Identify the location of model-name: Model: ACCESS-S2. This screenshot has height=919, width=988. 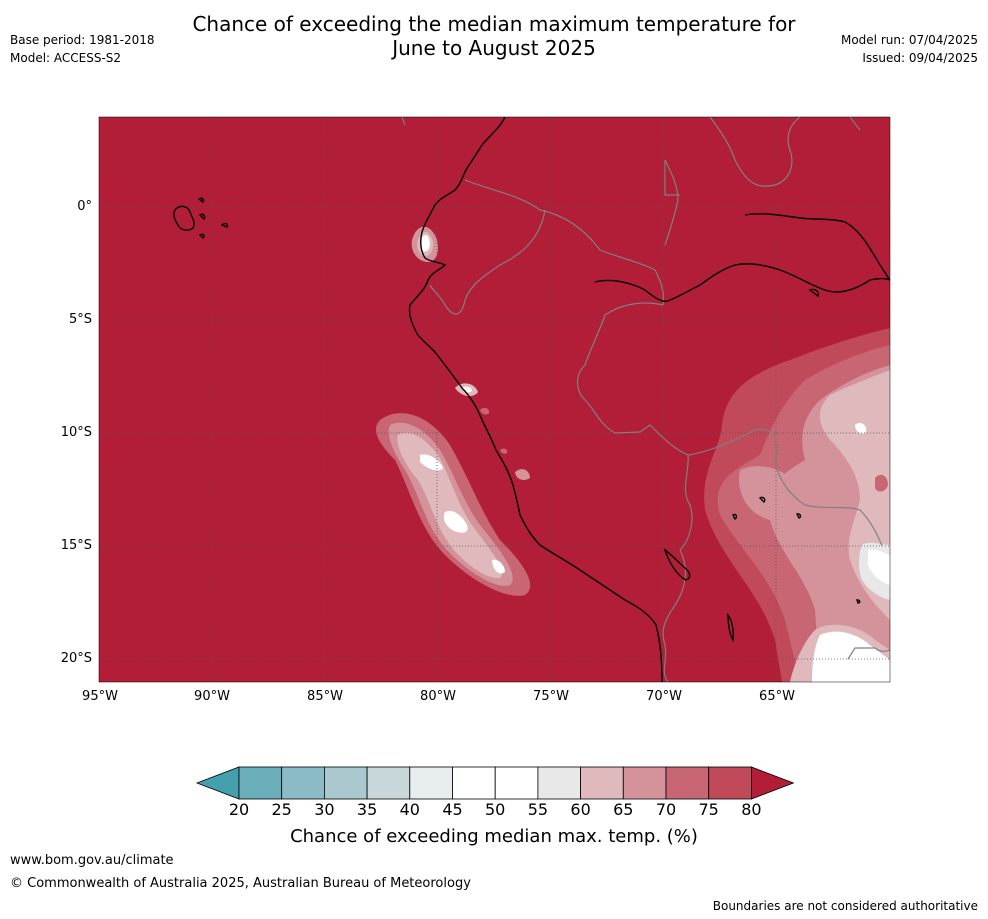
(66, 58).